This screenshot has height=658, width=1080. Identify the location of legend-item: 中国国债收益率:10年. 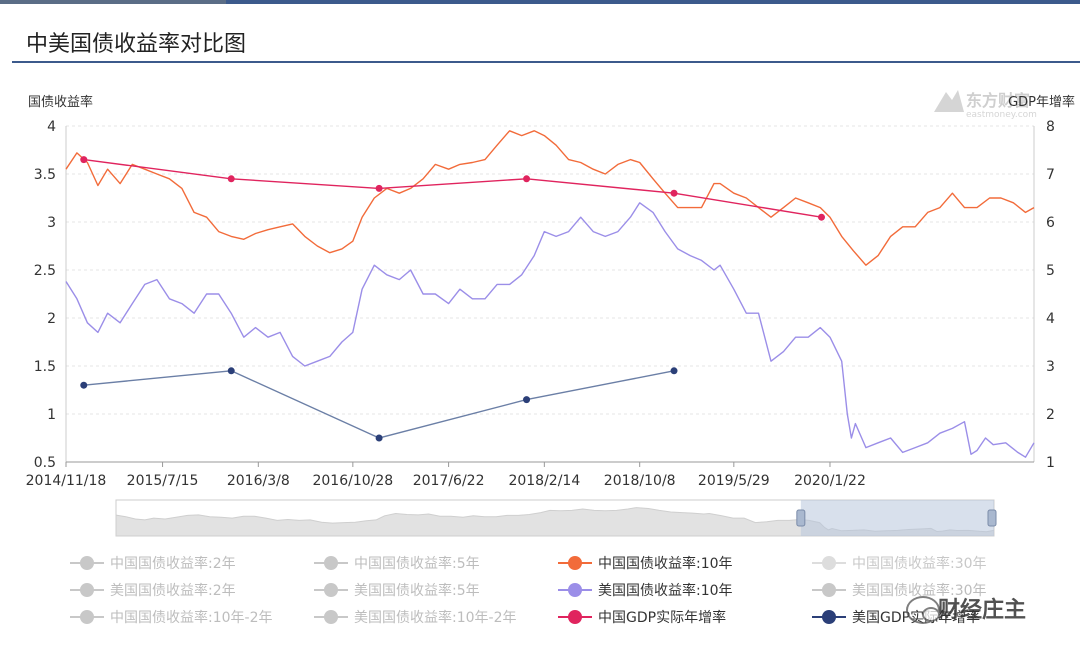
(645, 563).